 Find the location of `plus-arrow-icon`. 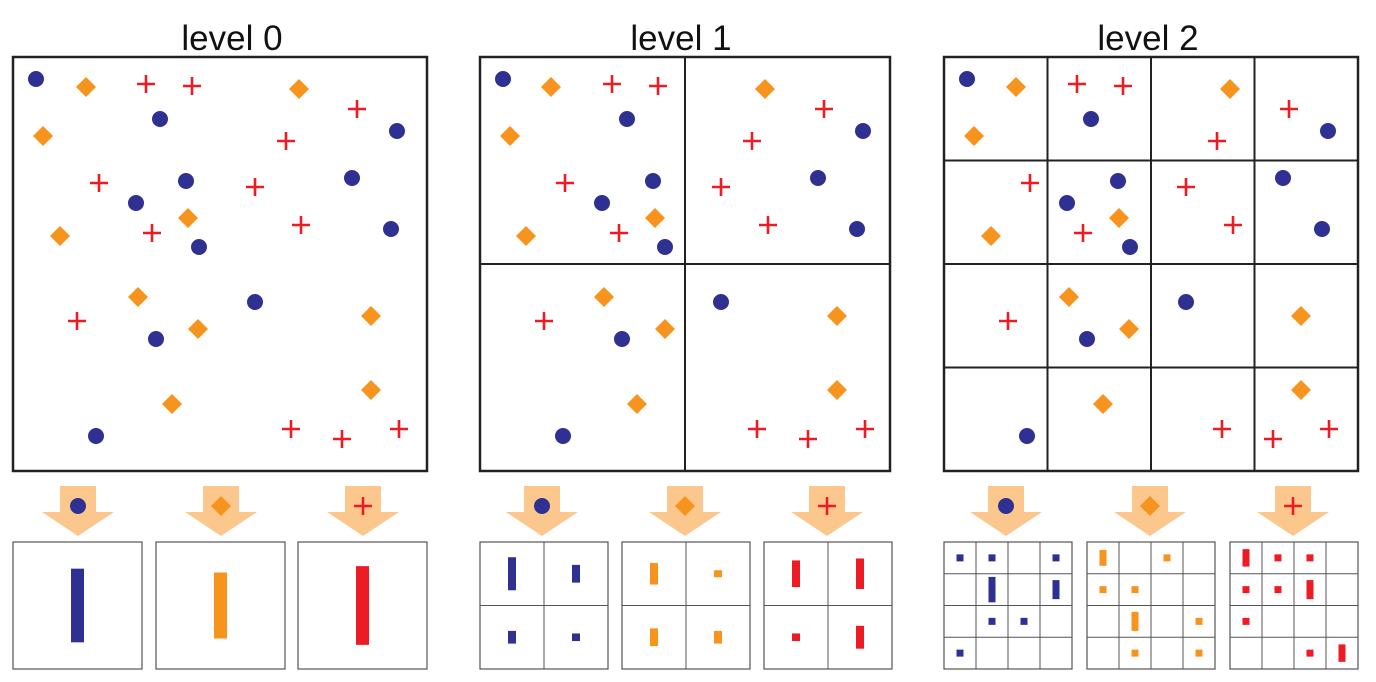

plus-arrow-icon is located at coordinates (1293, 511).